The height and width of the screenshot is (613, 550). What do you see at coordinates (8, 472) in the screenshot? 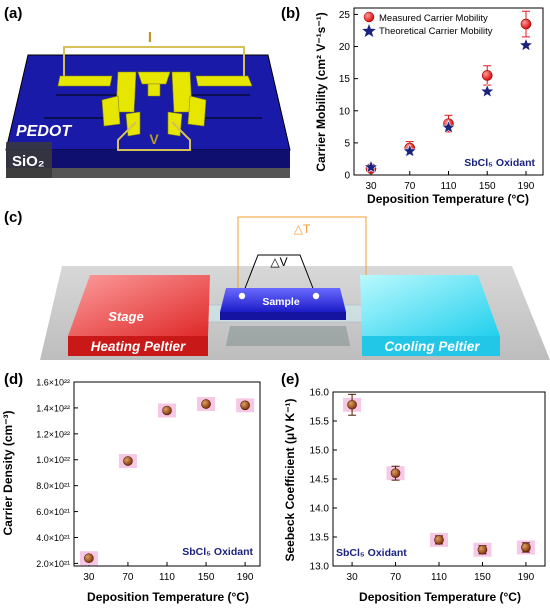
I see `chart-d-ylabel: Carrier Density (cm⁻³)` at bounding box center [8, 472].